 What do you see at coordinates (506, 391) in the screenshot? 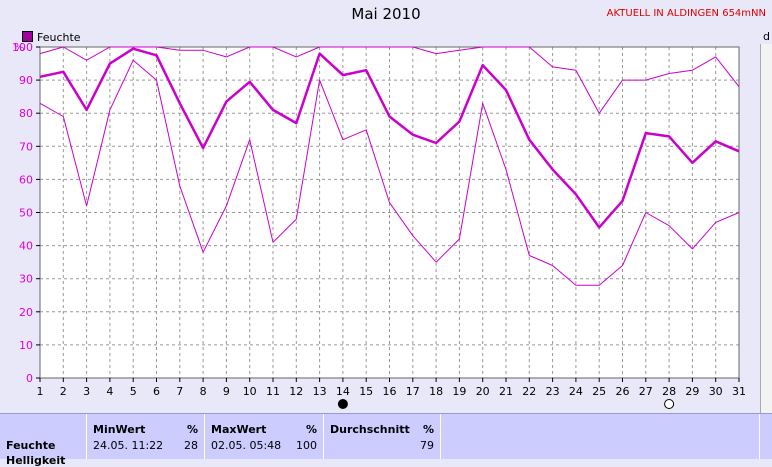
I see `x-tick-label: 21` at bounding box center [506, 391].